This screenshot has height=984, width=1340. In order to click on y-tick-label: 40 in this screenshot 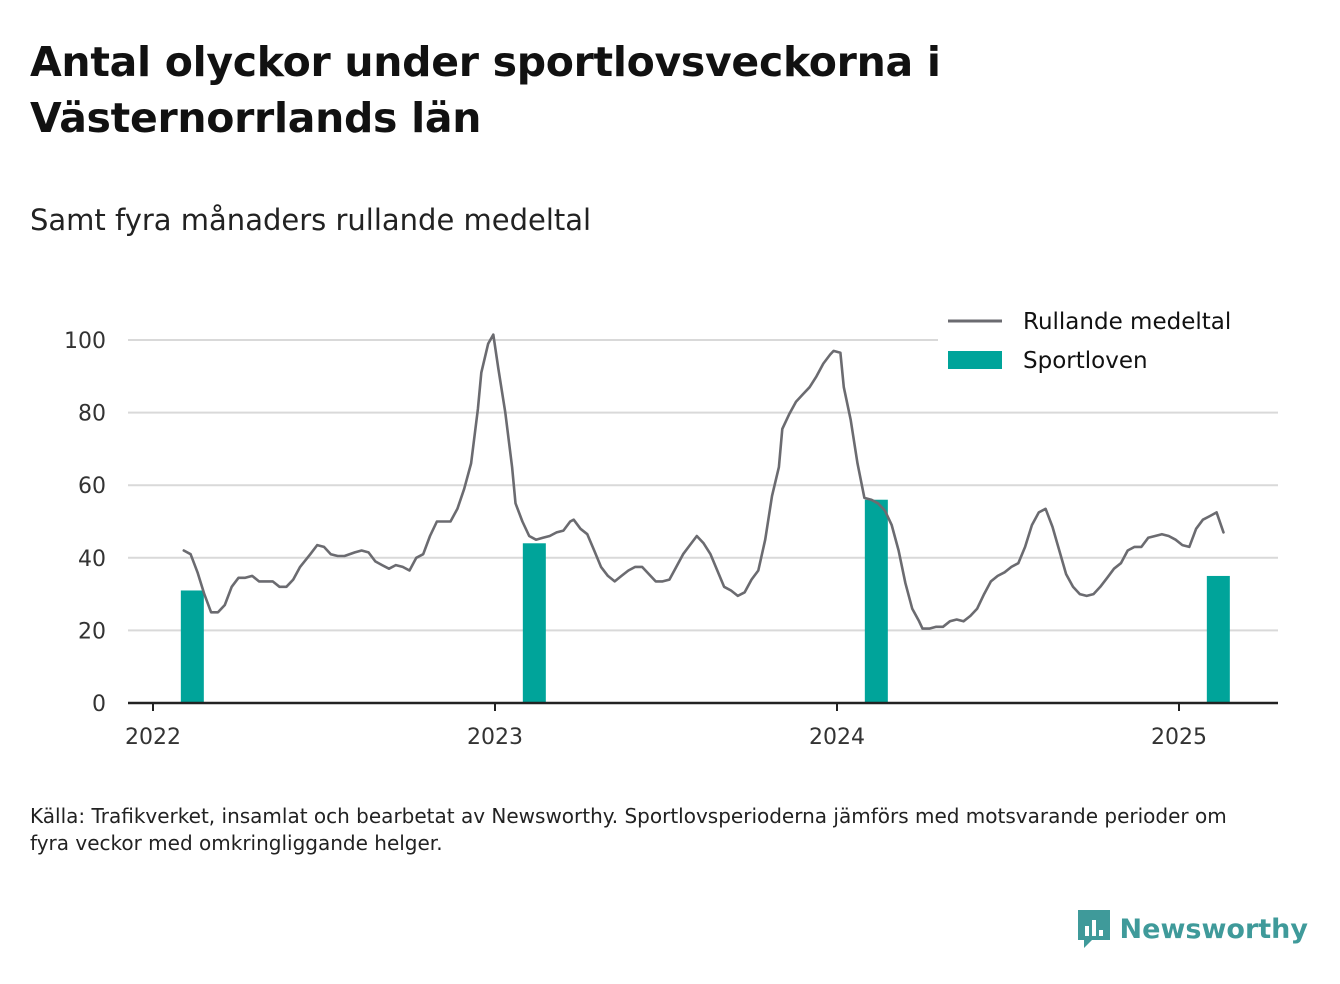, I will do `click(92, 559)`.